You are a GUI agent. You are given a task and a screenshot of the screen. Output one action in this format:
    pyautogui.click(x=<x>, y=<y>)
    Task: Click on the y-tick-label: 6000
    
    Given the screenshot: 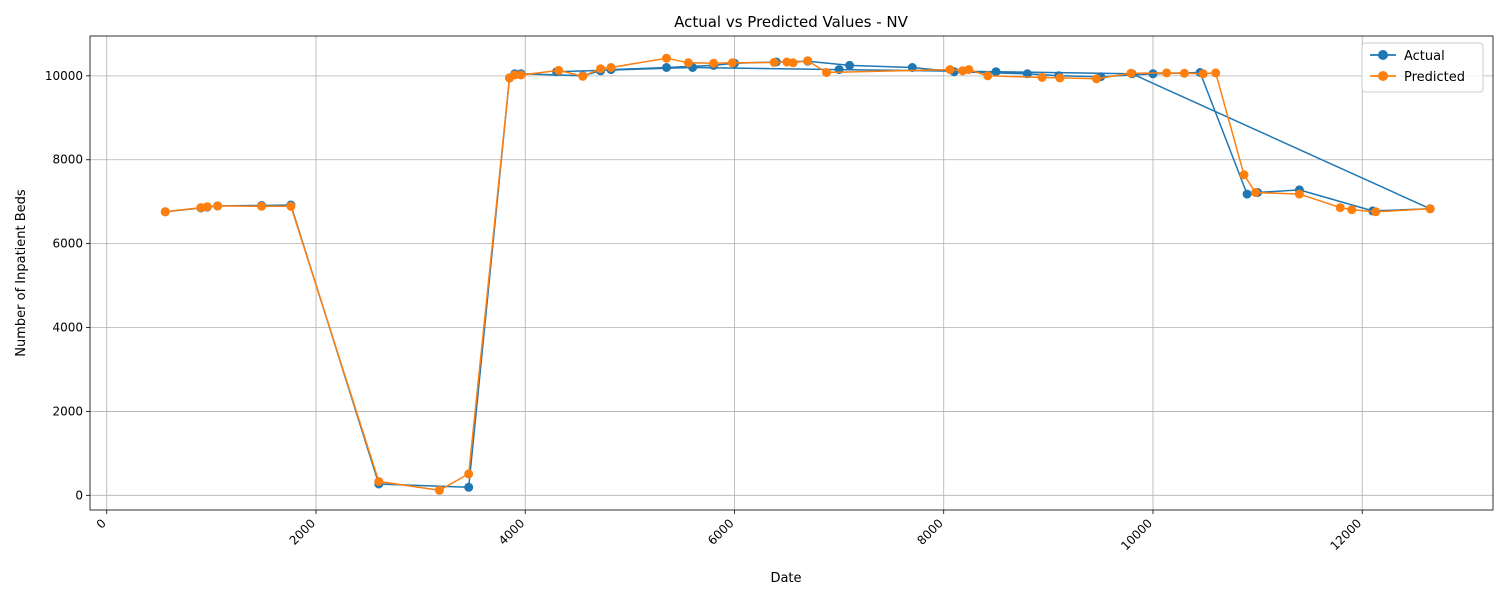 What is the action you would take?
    pyautogui.click(x=67, y=244)
    